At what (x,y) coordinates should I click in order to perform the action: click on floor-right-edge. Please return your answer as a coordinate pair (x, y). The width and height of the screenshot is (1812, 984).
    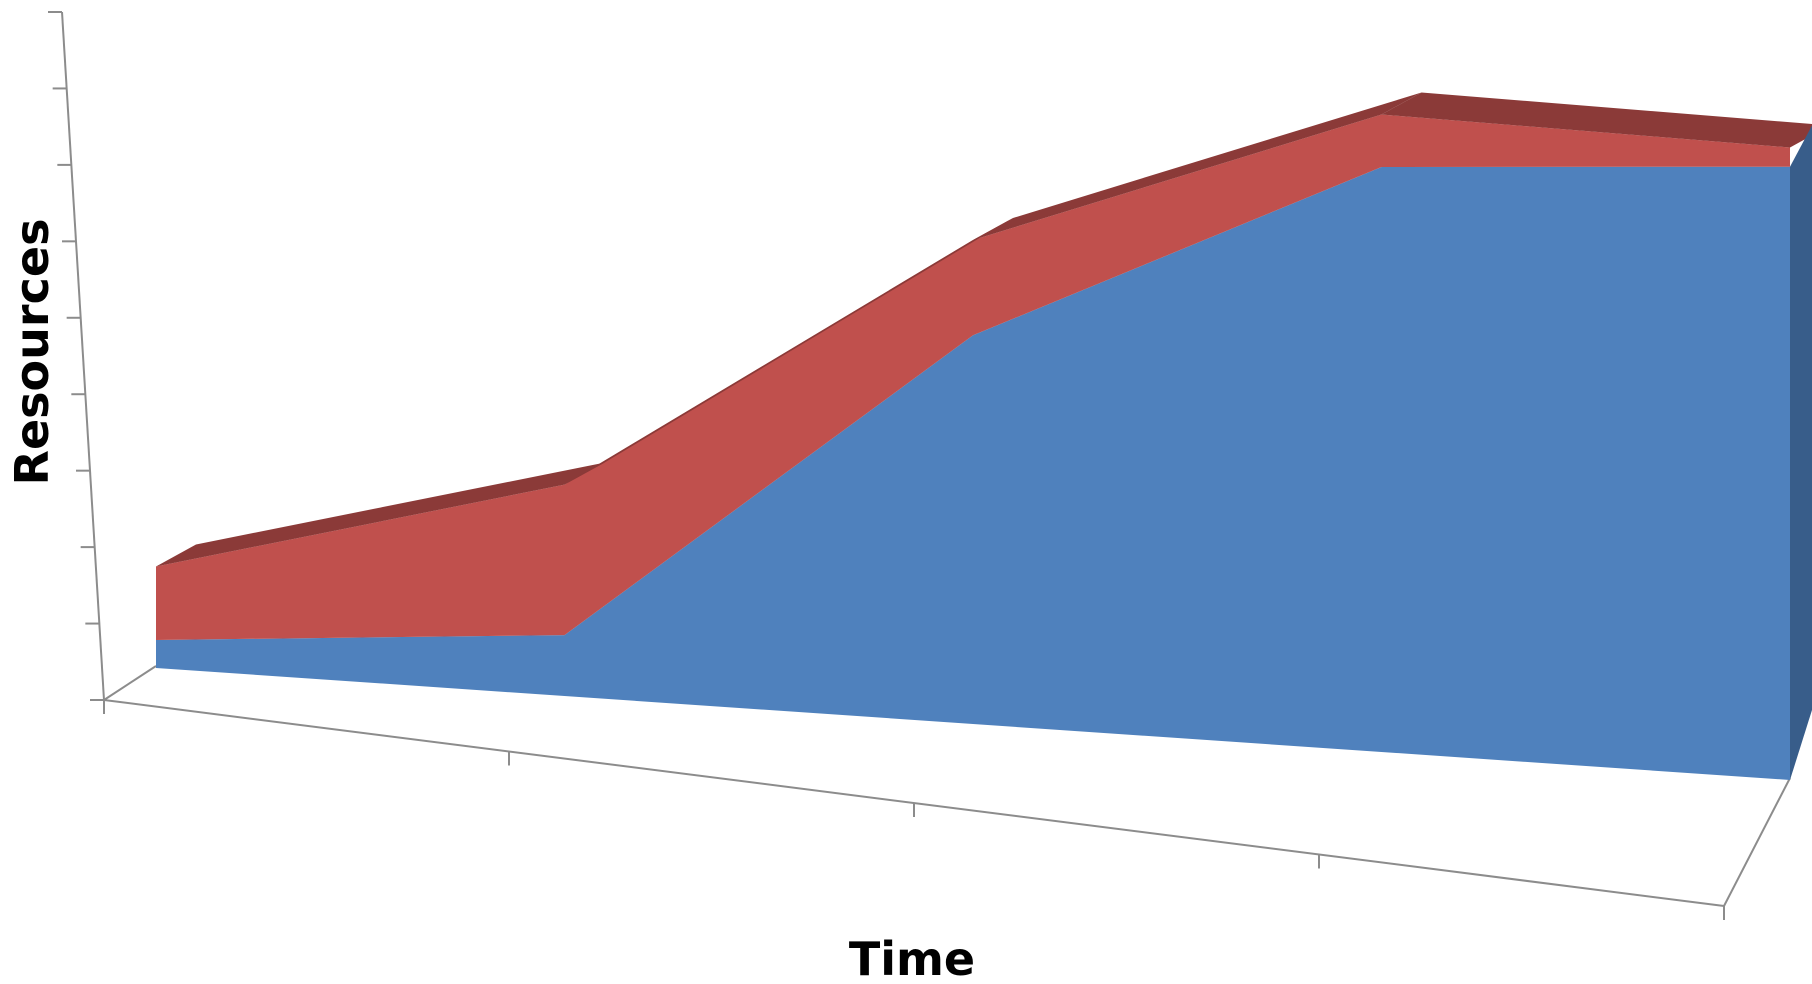
    Looking at the image, I should click on (1757, 842).